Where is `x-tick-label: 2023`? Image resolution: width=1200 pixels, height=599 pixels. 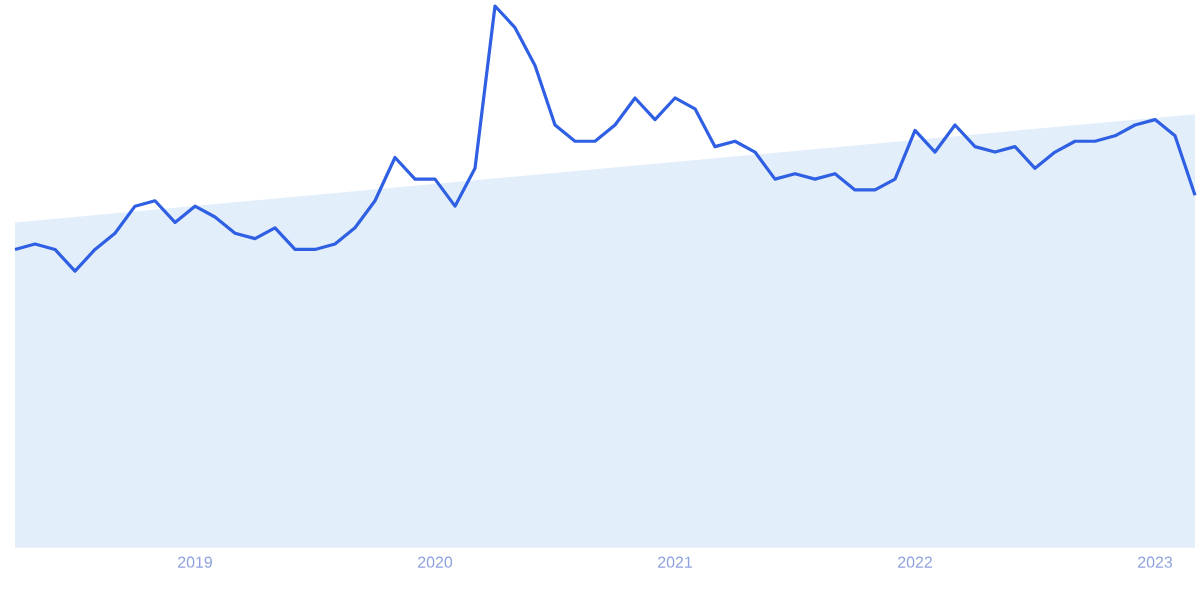 x-tick-label: 2023 is located at coordinates (1155, 562).